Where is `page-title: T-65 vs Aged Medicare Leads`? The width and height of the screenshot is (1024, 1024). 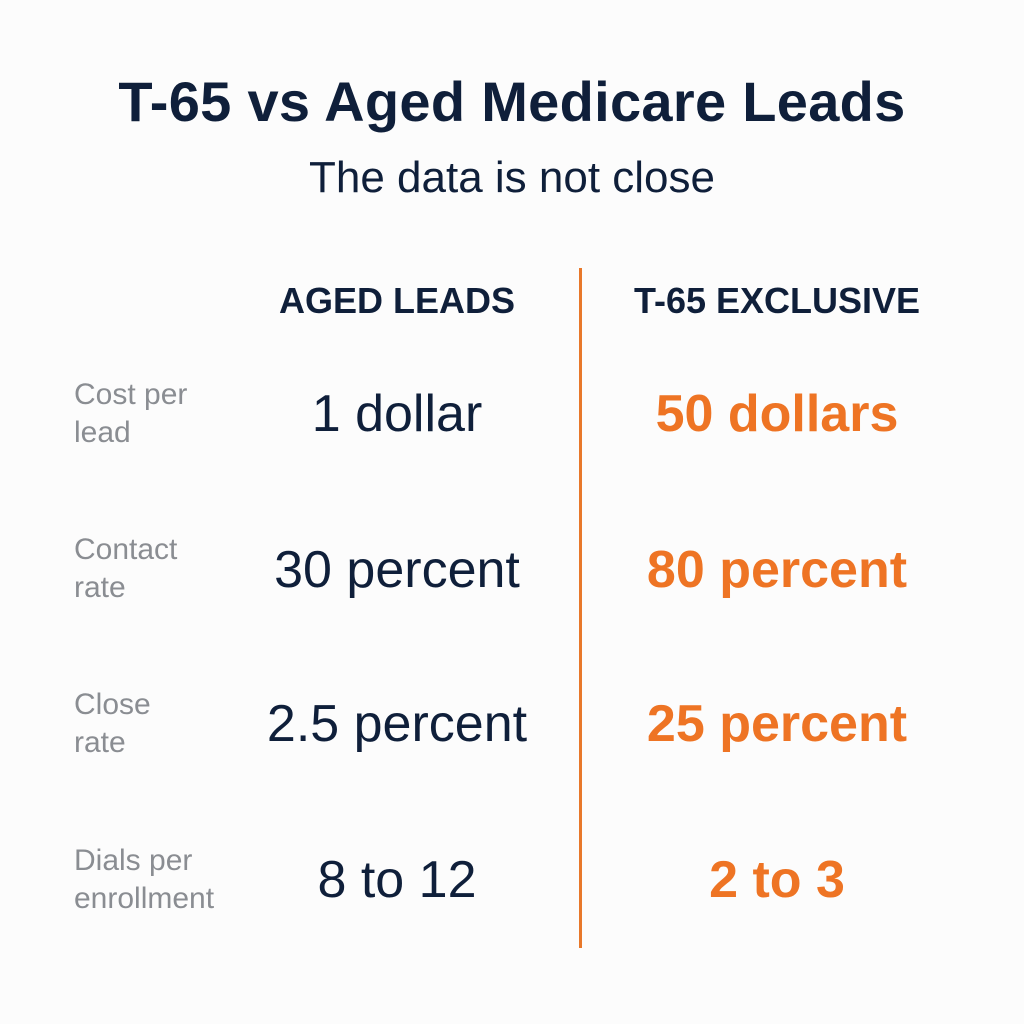
page-title: T-65 vs Aged Medicare Leads is located at coordinates (512, 101).